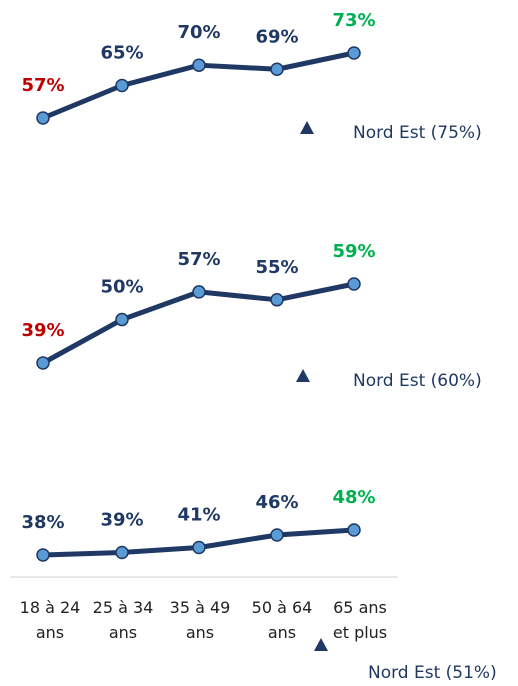 Image resolution: width=518 pixels, height=686 pixels. What do you see at coordinates (353, 20) in the screenshot?
I see `data-label: 73%` at bounding box center [353, 20].